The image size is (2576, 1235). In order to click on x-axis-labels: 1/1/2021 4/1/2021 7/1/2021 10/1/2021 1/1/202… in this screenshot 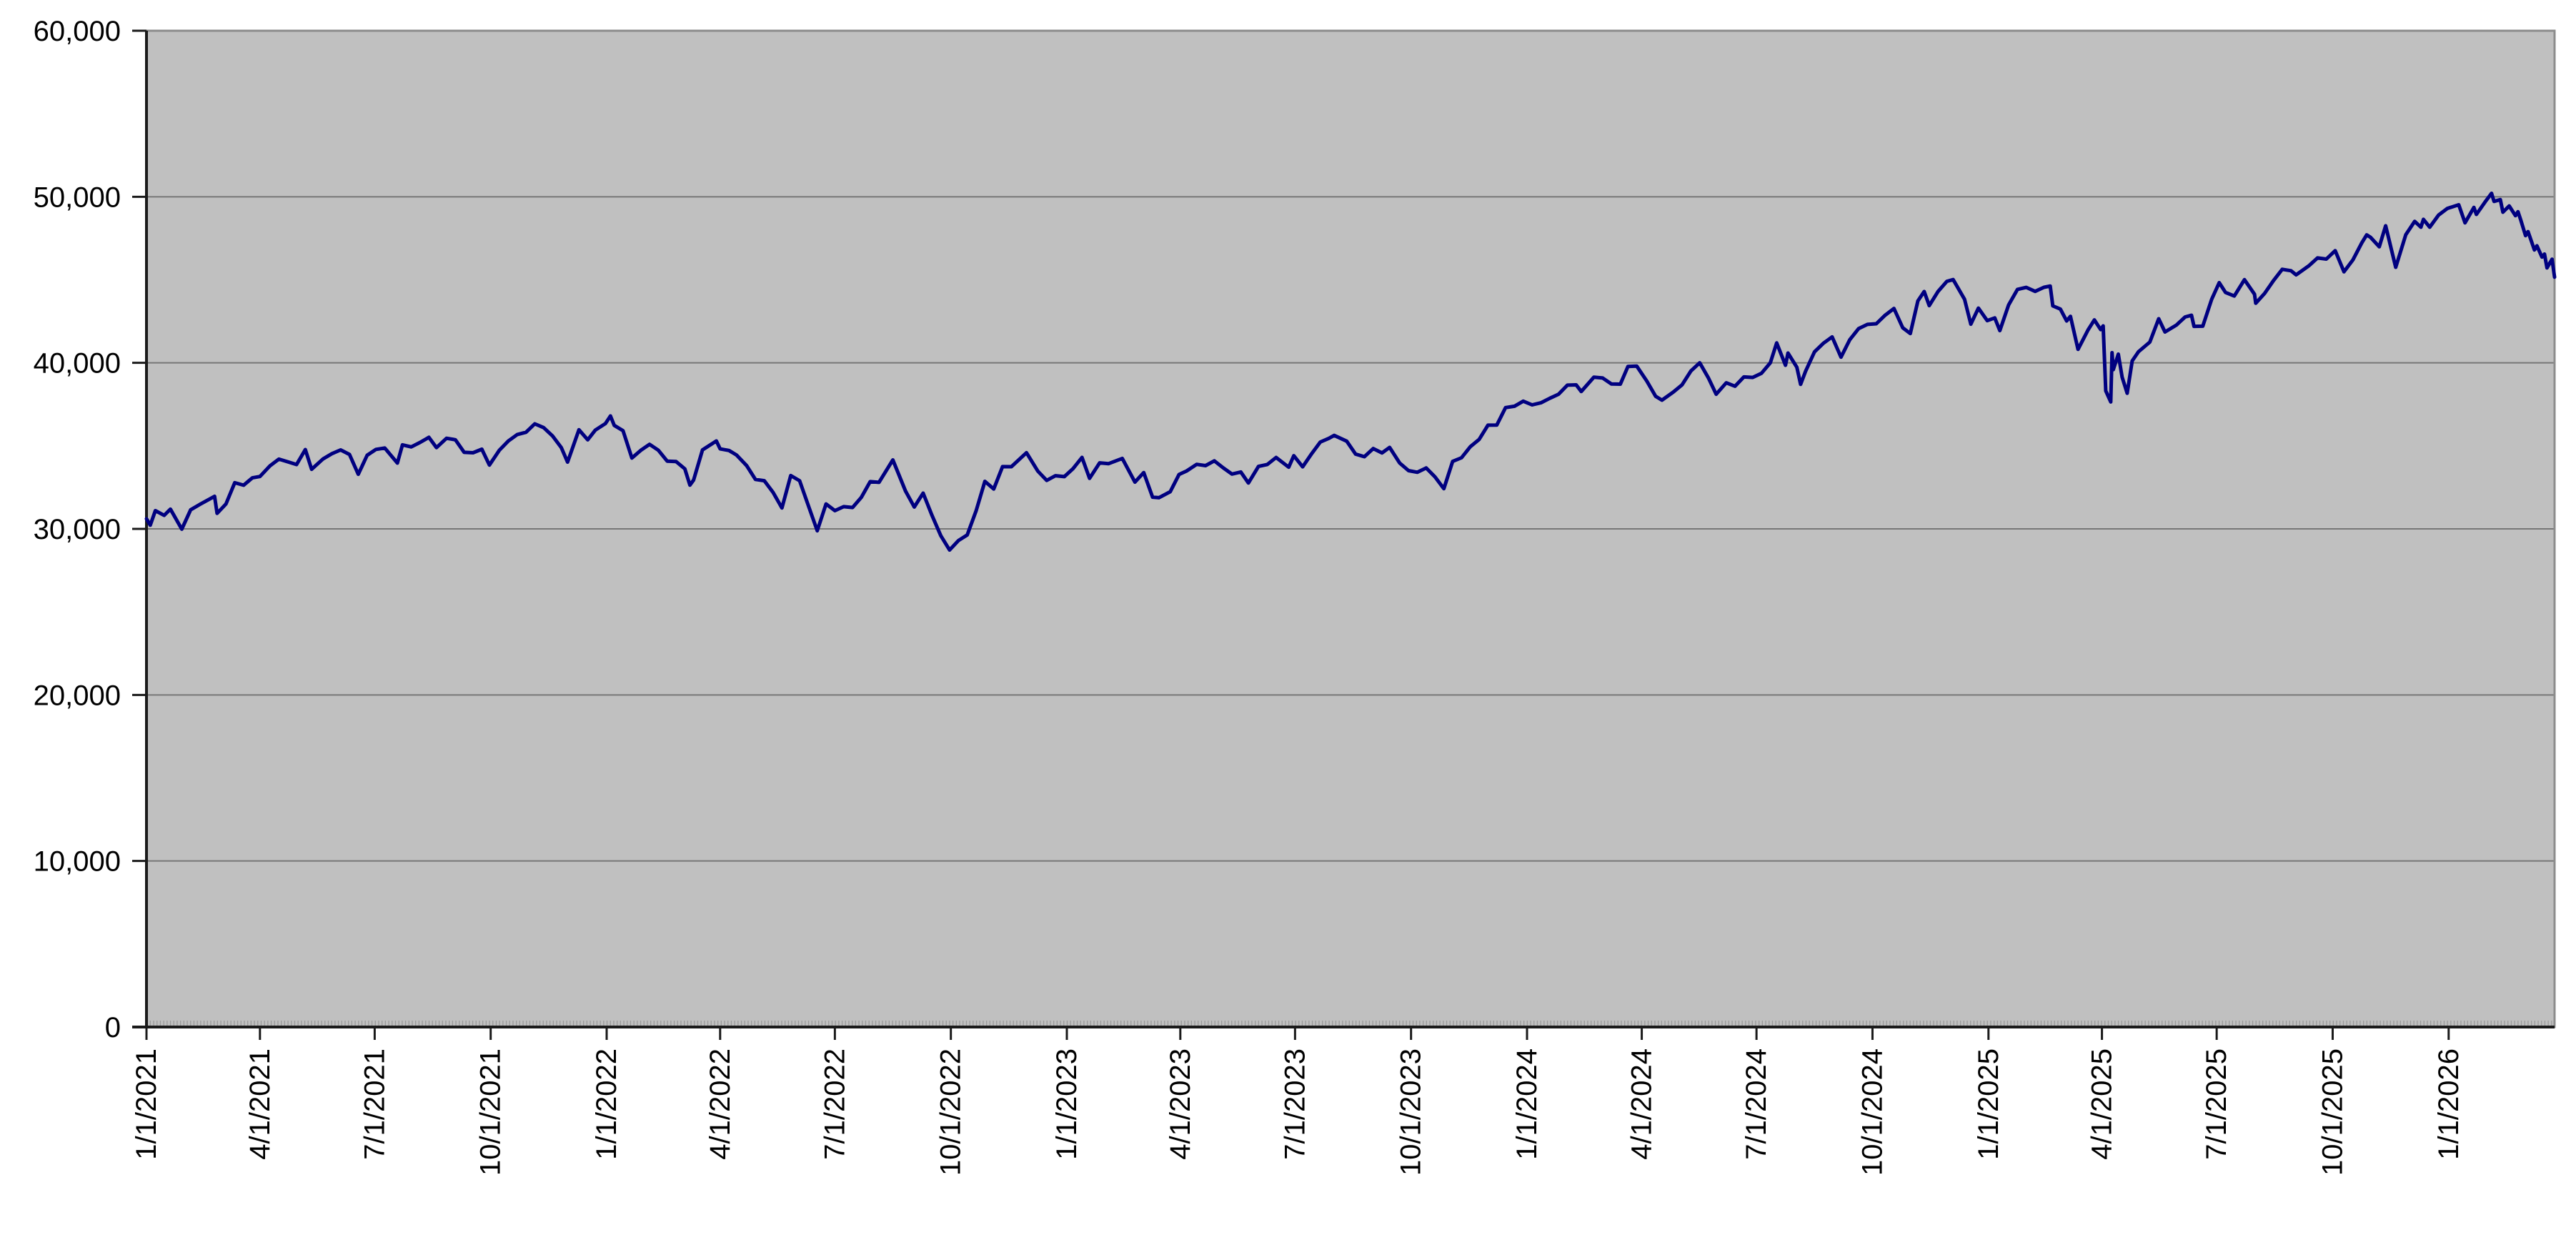, I will do `click(1298, 1112)`.